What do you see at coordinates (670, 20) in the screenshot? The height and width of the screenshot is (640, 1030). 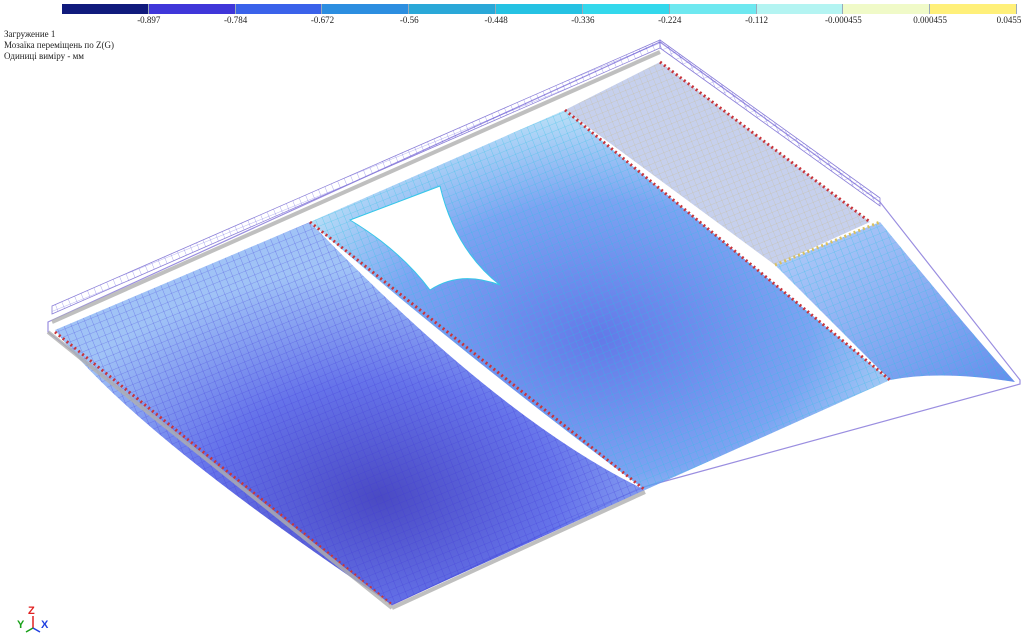 I see `scale-tick-label: -0.224` at bounding box center [670, 20].